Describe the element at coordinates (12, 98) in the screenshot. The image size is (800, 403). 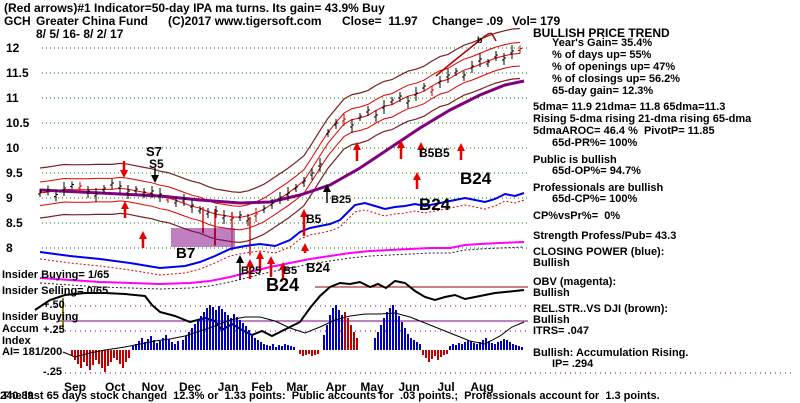
I see `price-axis-tick: 11` at that location.